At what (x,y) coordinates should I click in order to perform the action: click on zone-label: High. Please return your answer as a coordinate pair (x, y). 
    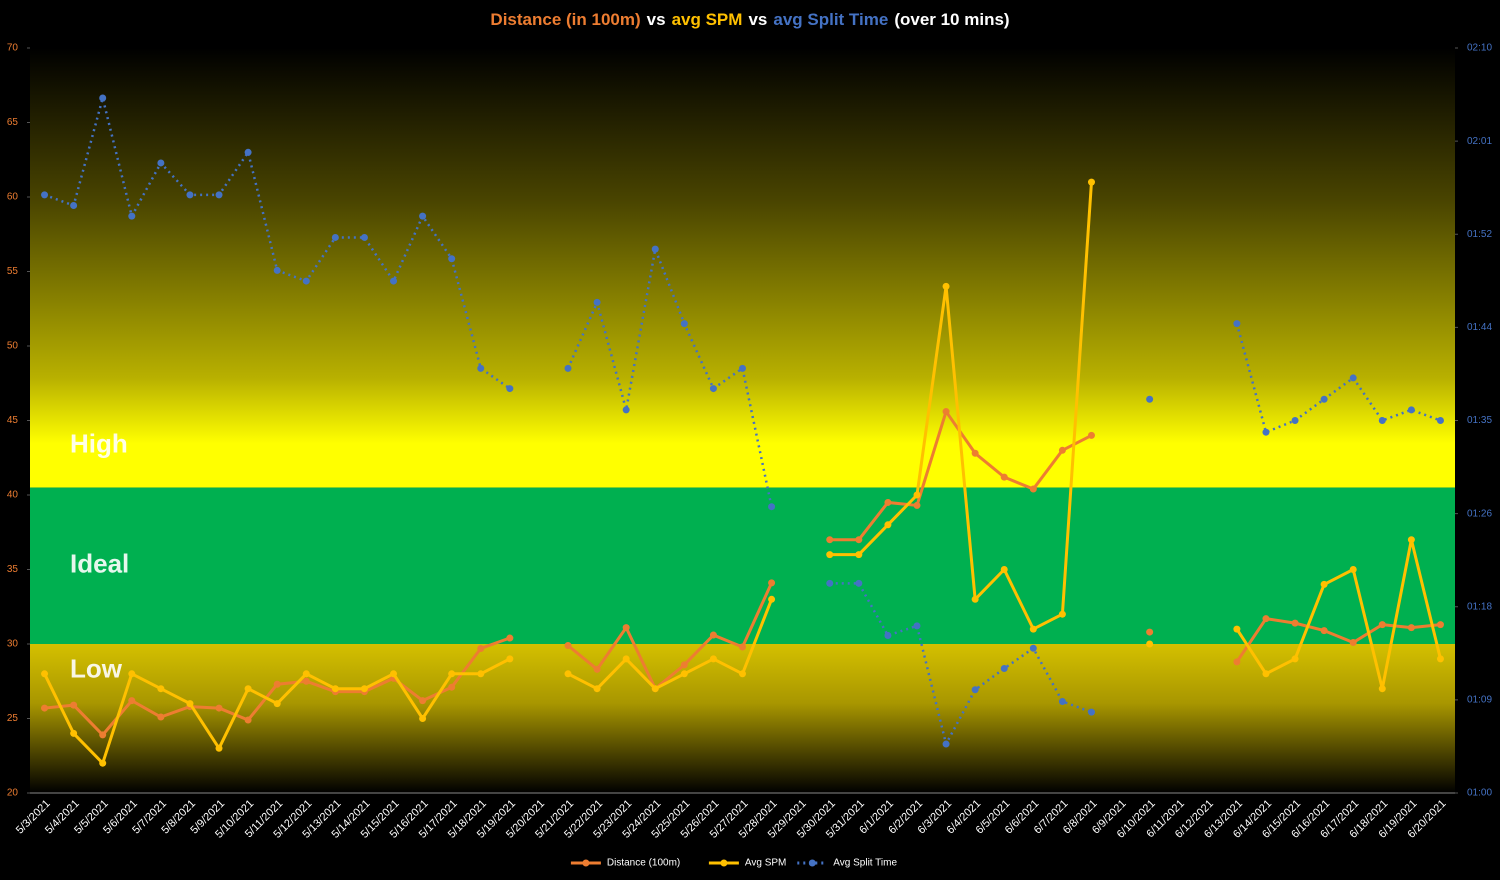
    Looking at the image, I should click on (99, 444).